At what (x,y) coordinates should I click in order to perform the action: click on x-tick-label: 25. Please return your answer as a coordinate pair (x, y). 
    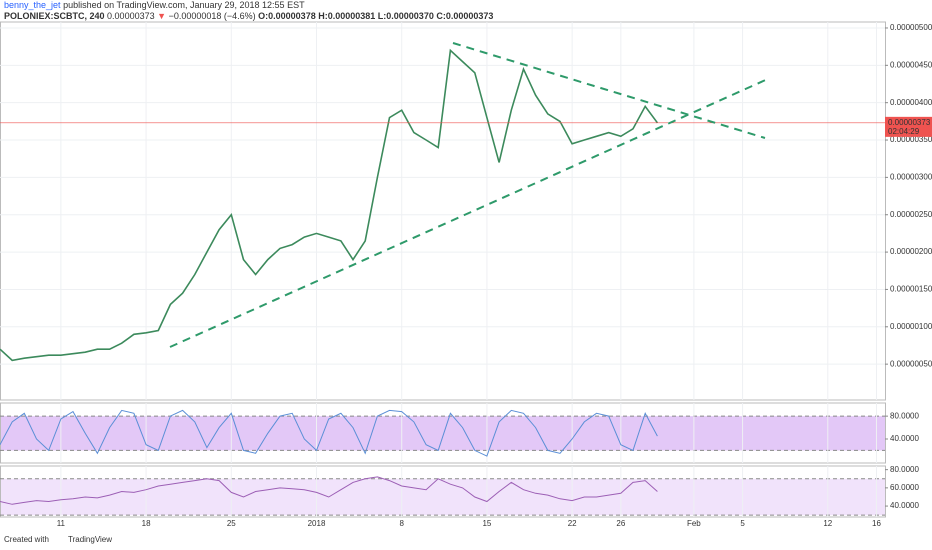
    Looking at the image, I should click on (231, 523).